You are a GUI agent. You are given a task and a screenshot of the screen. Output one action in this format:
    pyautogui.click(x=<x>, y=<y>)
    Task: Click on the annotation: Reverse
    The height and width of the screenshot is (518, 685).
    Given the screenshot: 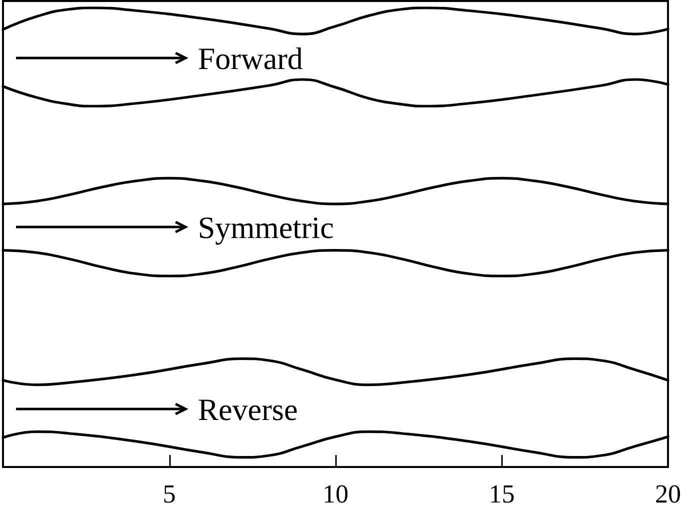 What is the action you would take?
    pyautogui.click(x=248, y=409)
    